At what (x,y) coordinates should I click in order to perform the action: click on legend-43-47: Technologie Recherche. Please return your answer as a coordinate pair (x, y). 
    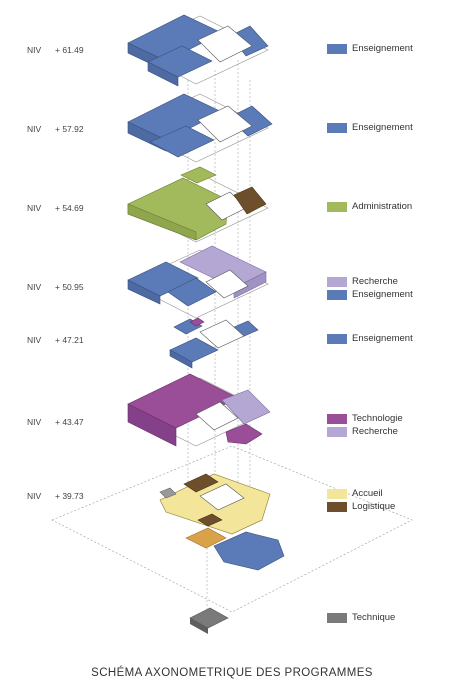
    Looking at the image, I should click on (365, 425).